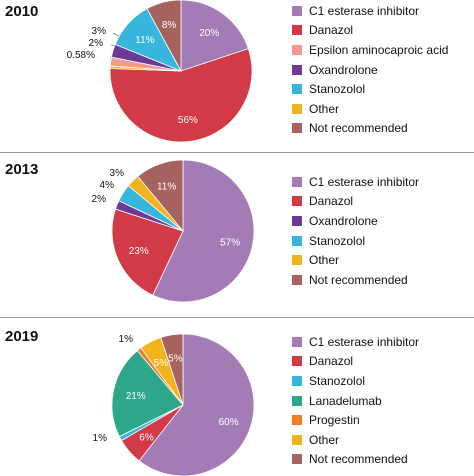  Describe the element at coordinates (209, 33) in the screenshot. I see `slice-label-2010-c1-esterase-inhibitor: 20%` at that location.